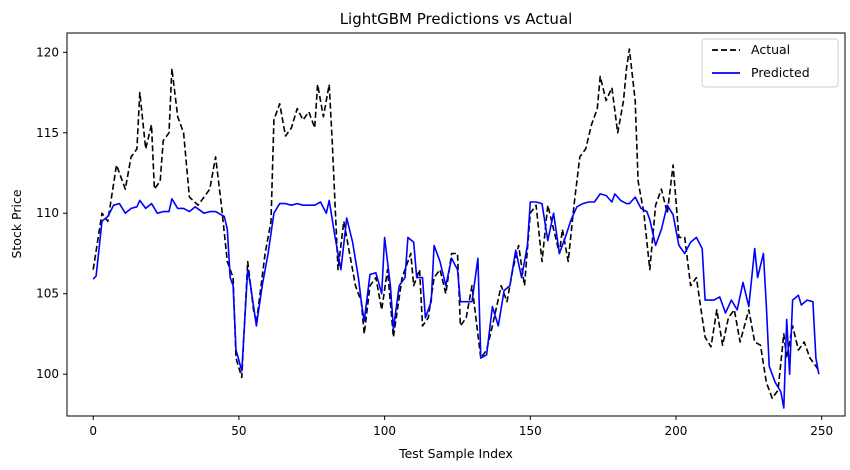  Describe the element at coordinates (456, 19) in the screenshot. I see `chart-title: LightGBM Predictions vs Actual` at that location.